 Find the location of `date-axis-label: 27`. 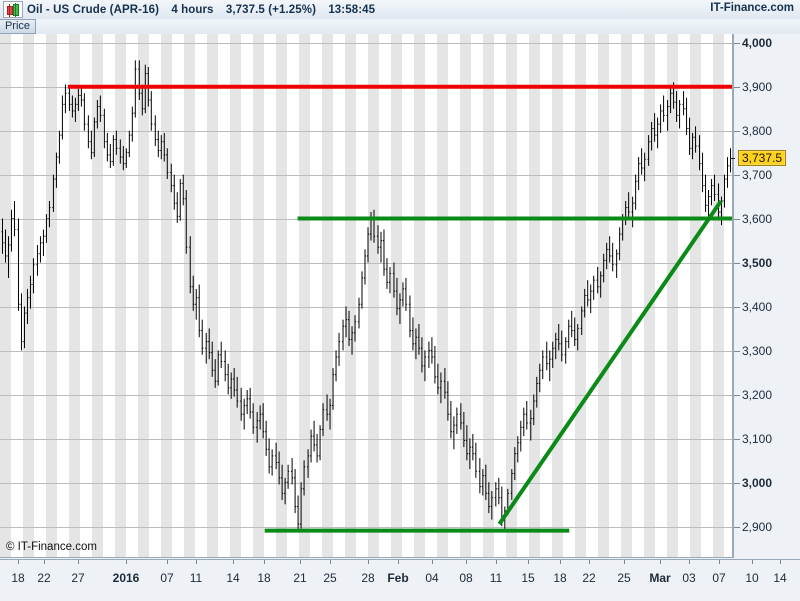

date-axis-label: 27 is located at coordinates (78, 578).